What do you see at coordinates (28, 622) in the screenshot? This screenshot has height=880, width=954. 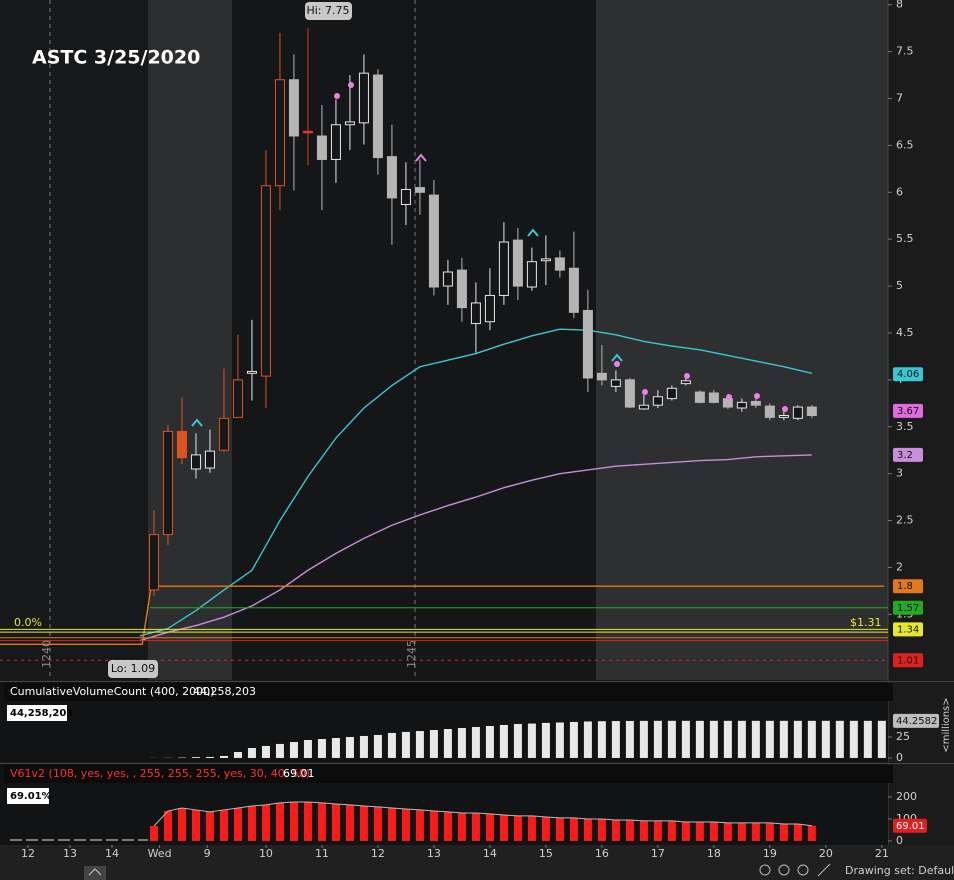 I see `percent-annotation: 0.0%` at bounding box center [28, 622].